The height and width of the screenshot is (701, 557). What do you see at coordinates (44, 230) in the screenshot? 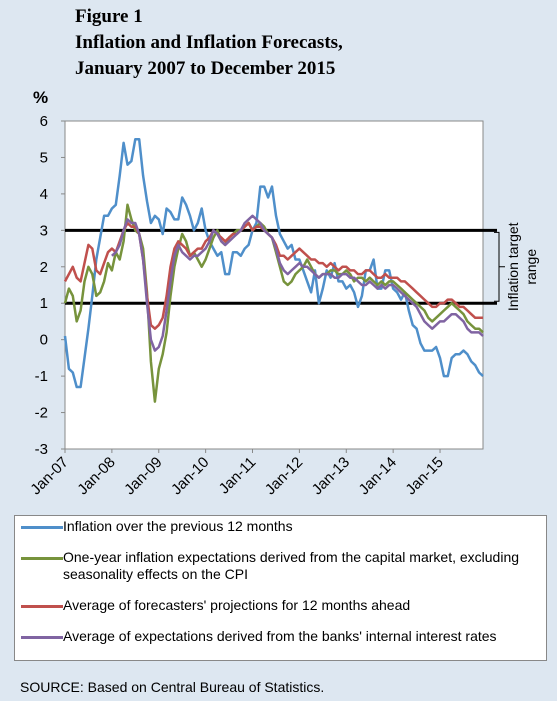
I see `y-tick-label: 3` at bounding box center [44, 230].